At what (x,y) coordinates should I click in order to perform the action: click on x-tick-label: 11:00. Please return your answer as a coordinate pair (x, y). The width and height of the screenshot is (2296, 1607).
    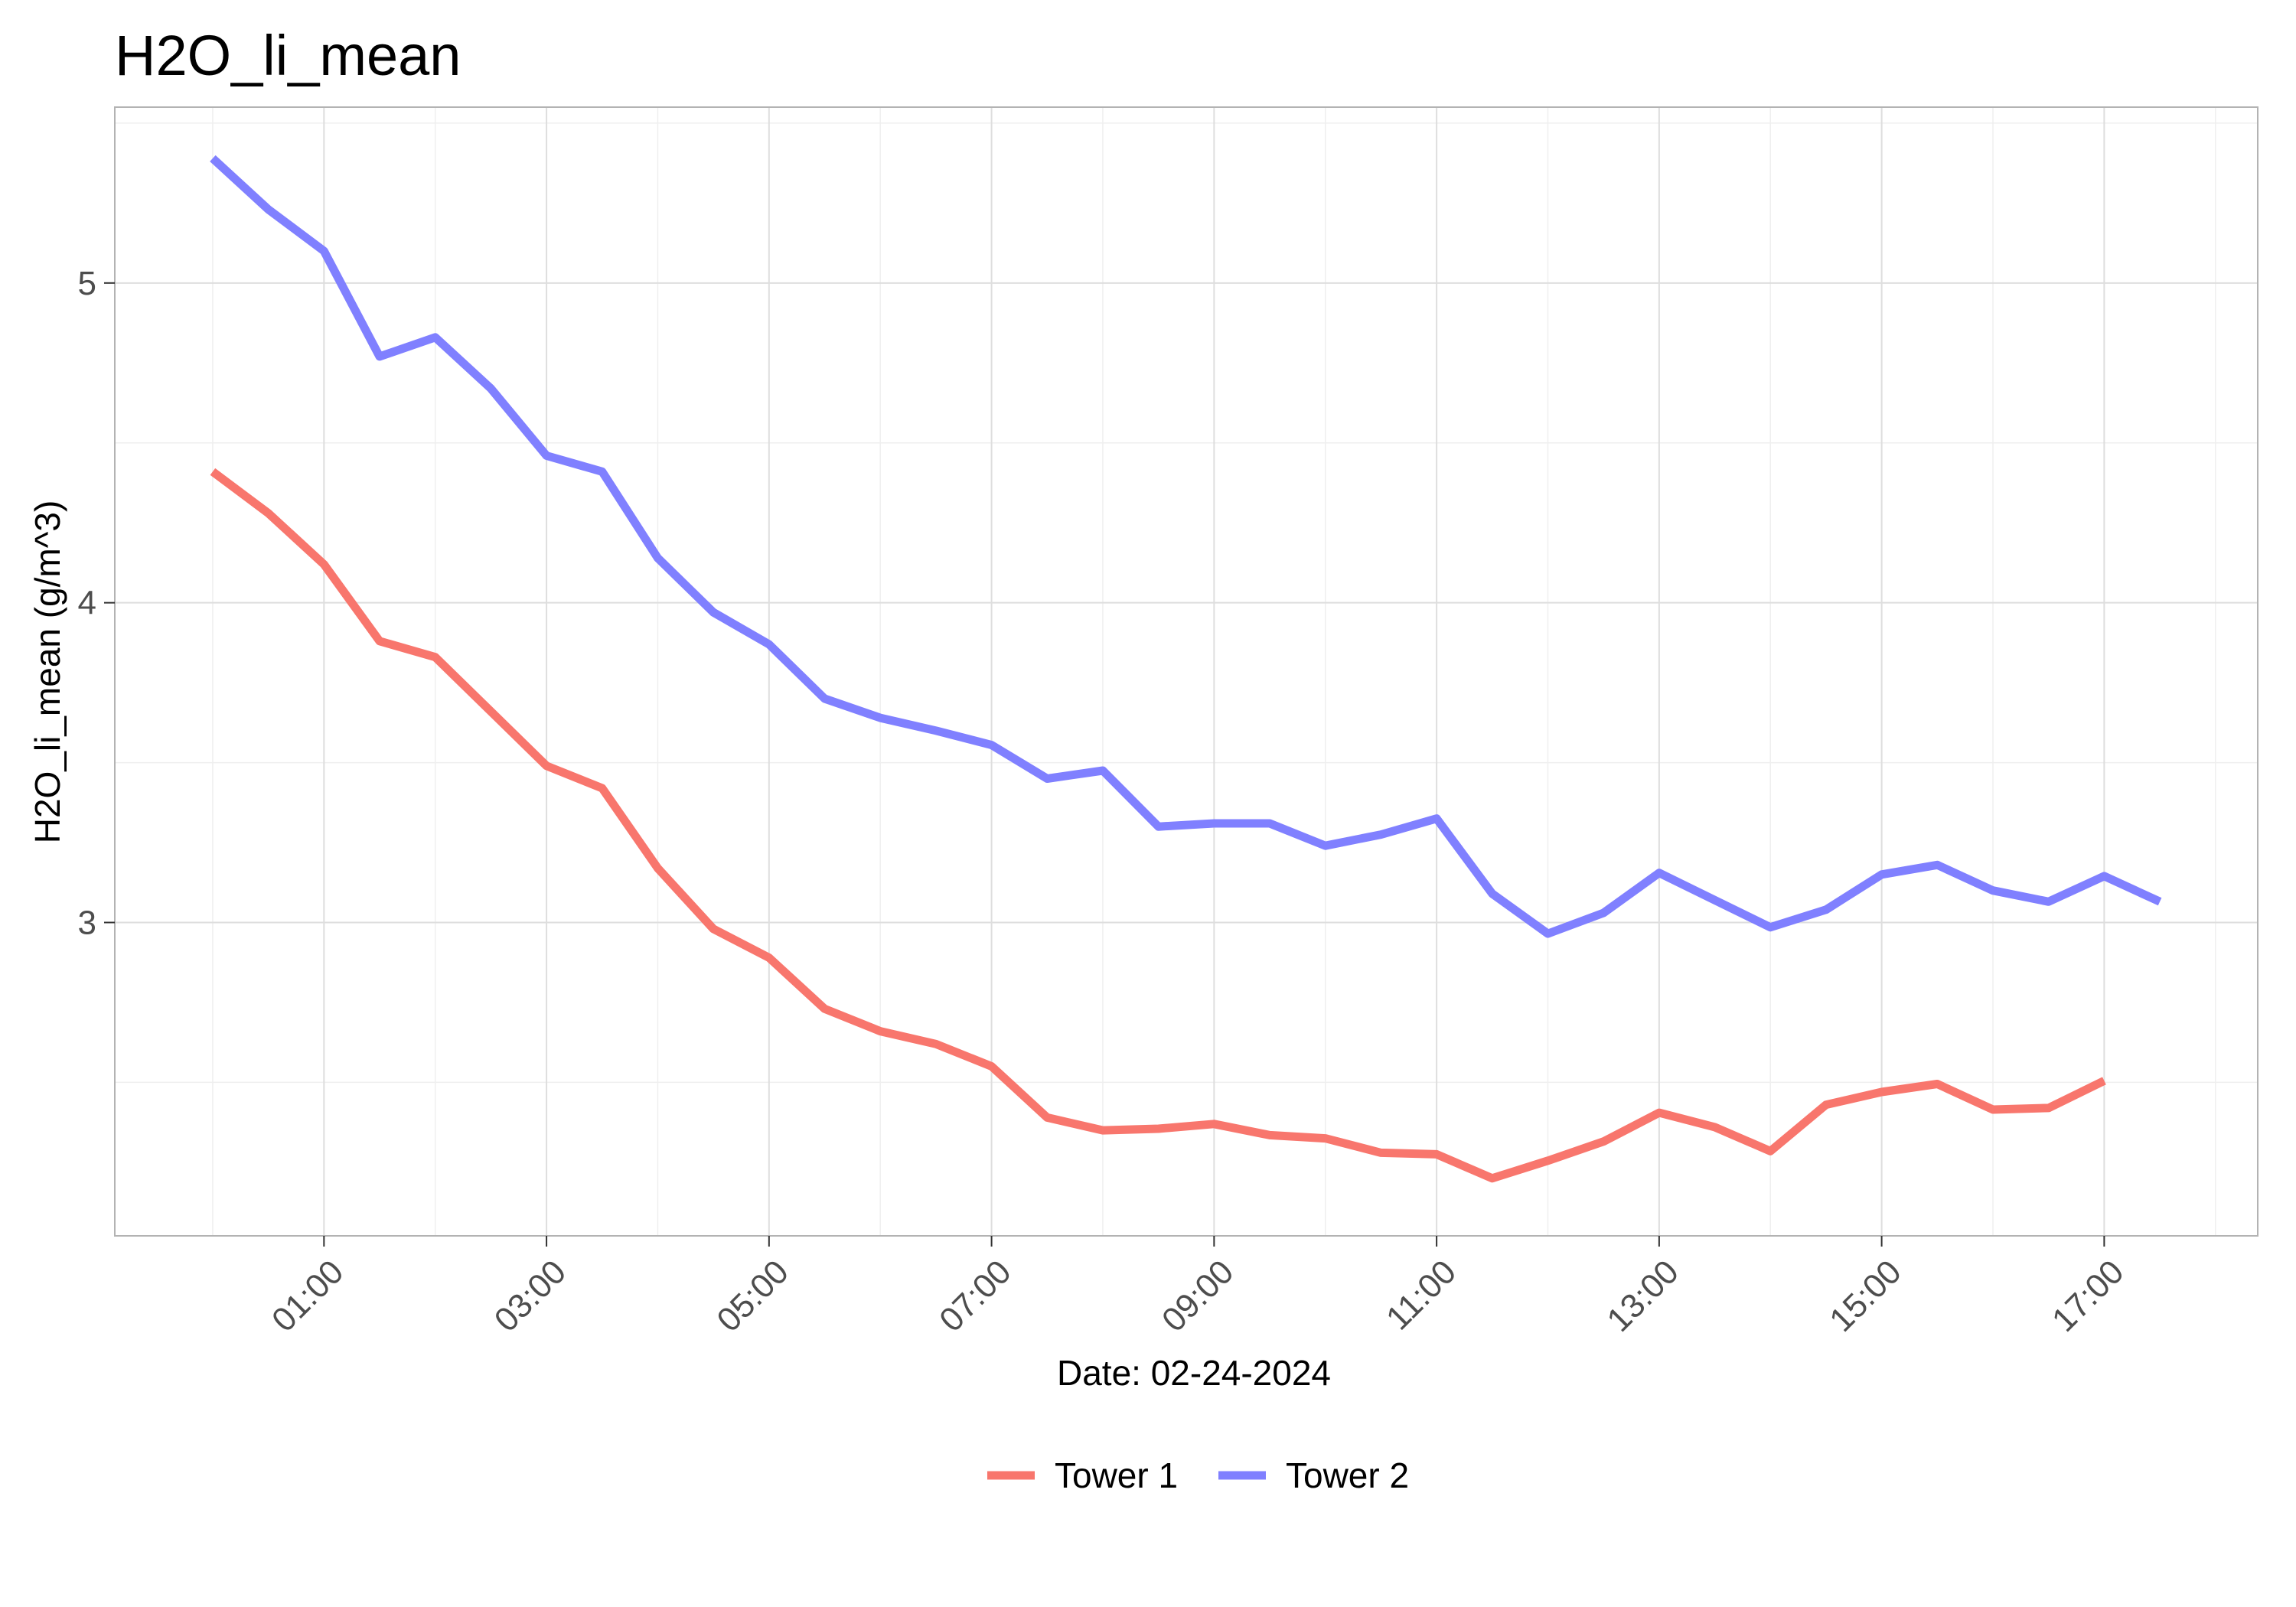
    Looking at the image, I should click on (1421, 1295).